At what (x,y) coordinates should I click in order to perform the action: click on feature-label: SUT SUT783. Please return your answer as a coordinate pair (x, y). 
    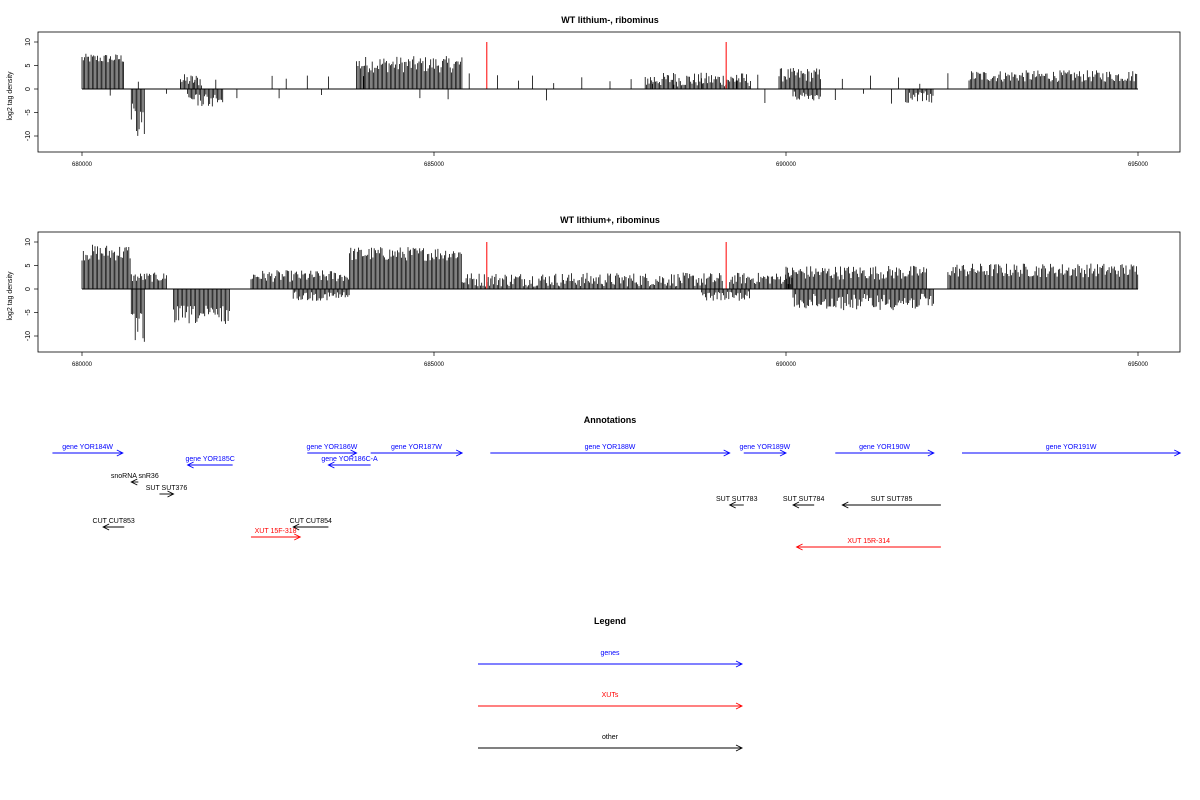
    Looking at the image, I should click on (737, 499).